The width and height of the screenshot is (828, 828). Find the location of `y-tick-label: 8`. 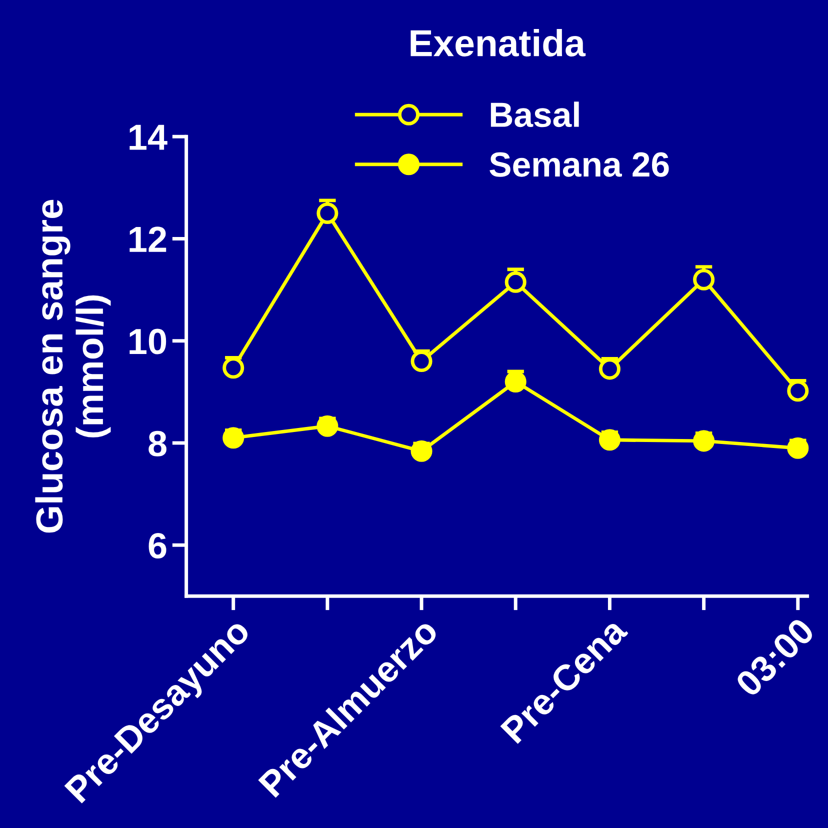

y-tick-label: 8 is located at coordinates (157, 443).